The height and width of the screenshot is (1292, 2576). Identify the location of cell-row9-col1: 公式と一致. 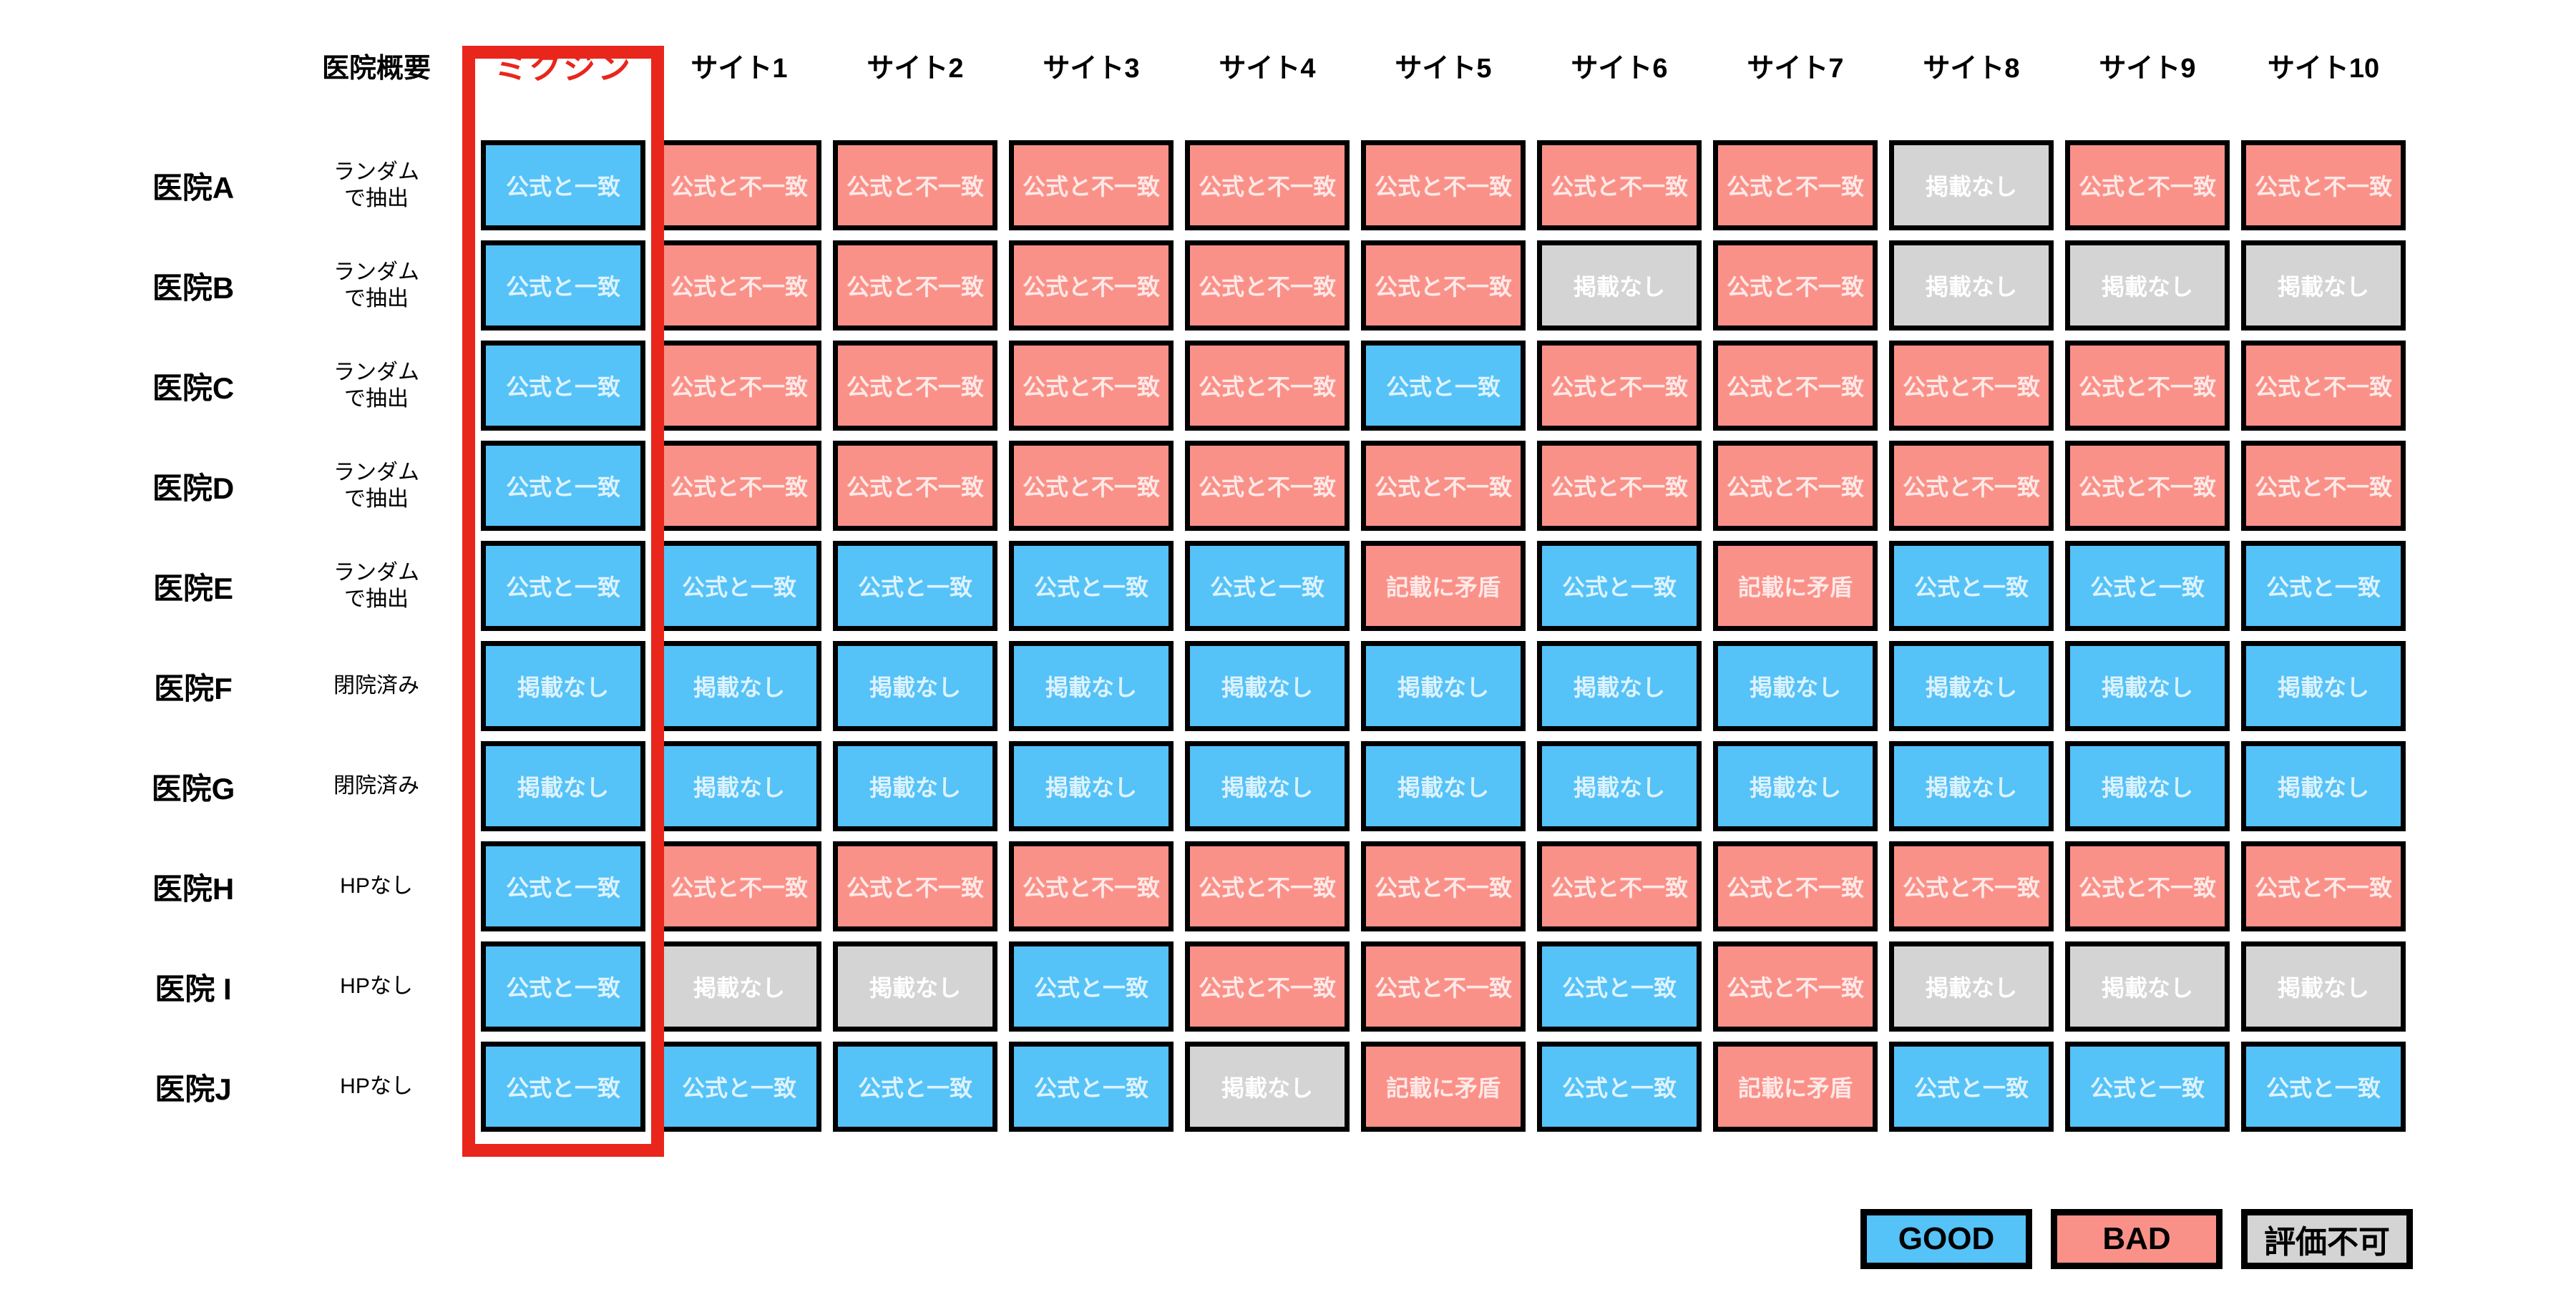
(563, 986).